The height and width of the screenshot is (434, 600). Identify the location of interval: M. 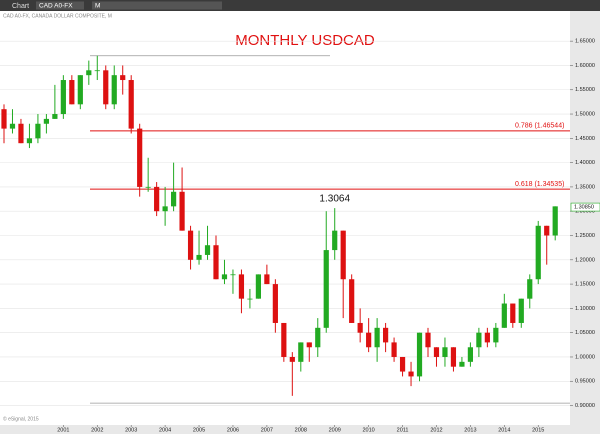
(97, 6).